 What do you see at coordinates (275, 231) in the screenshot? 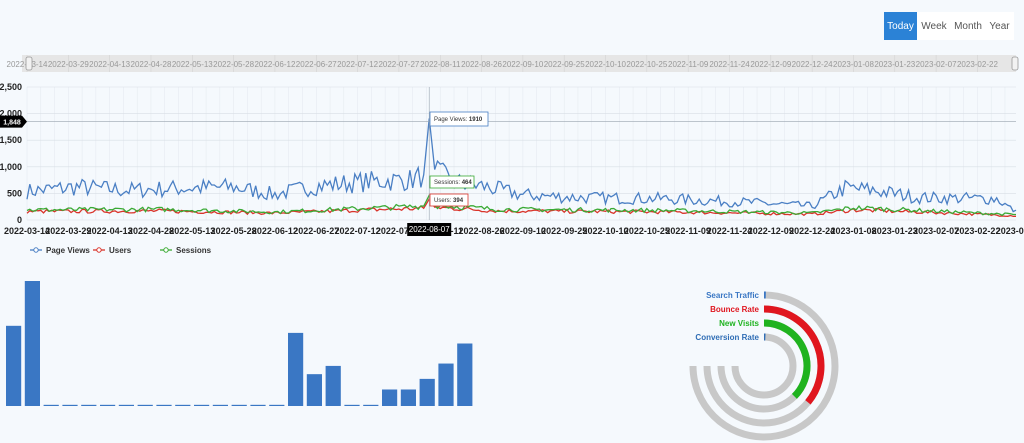
I see `x-axis-tick-label: 2022-06-12` at bounding box center [275, 231].